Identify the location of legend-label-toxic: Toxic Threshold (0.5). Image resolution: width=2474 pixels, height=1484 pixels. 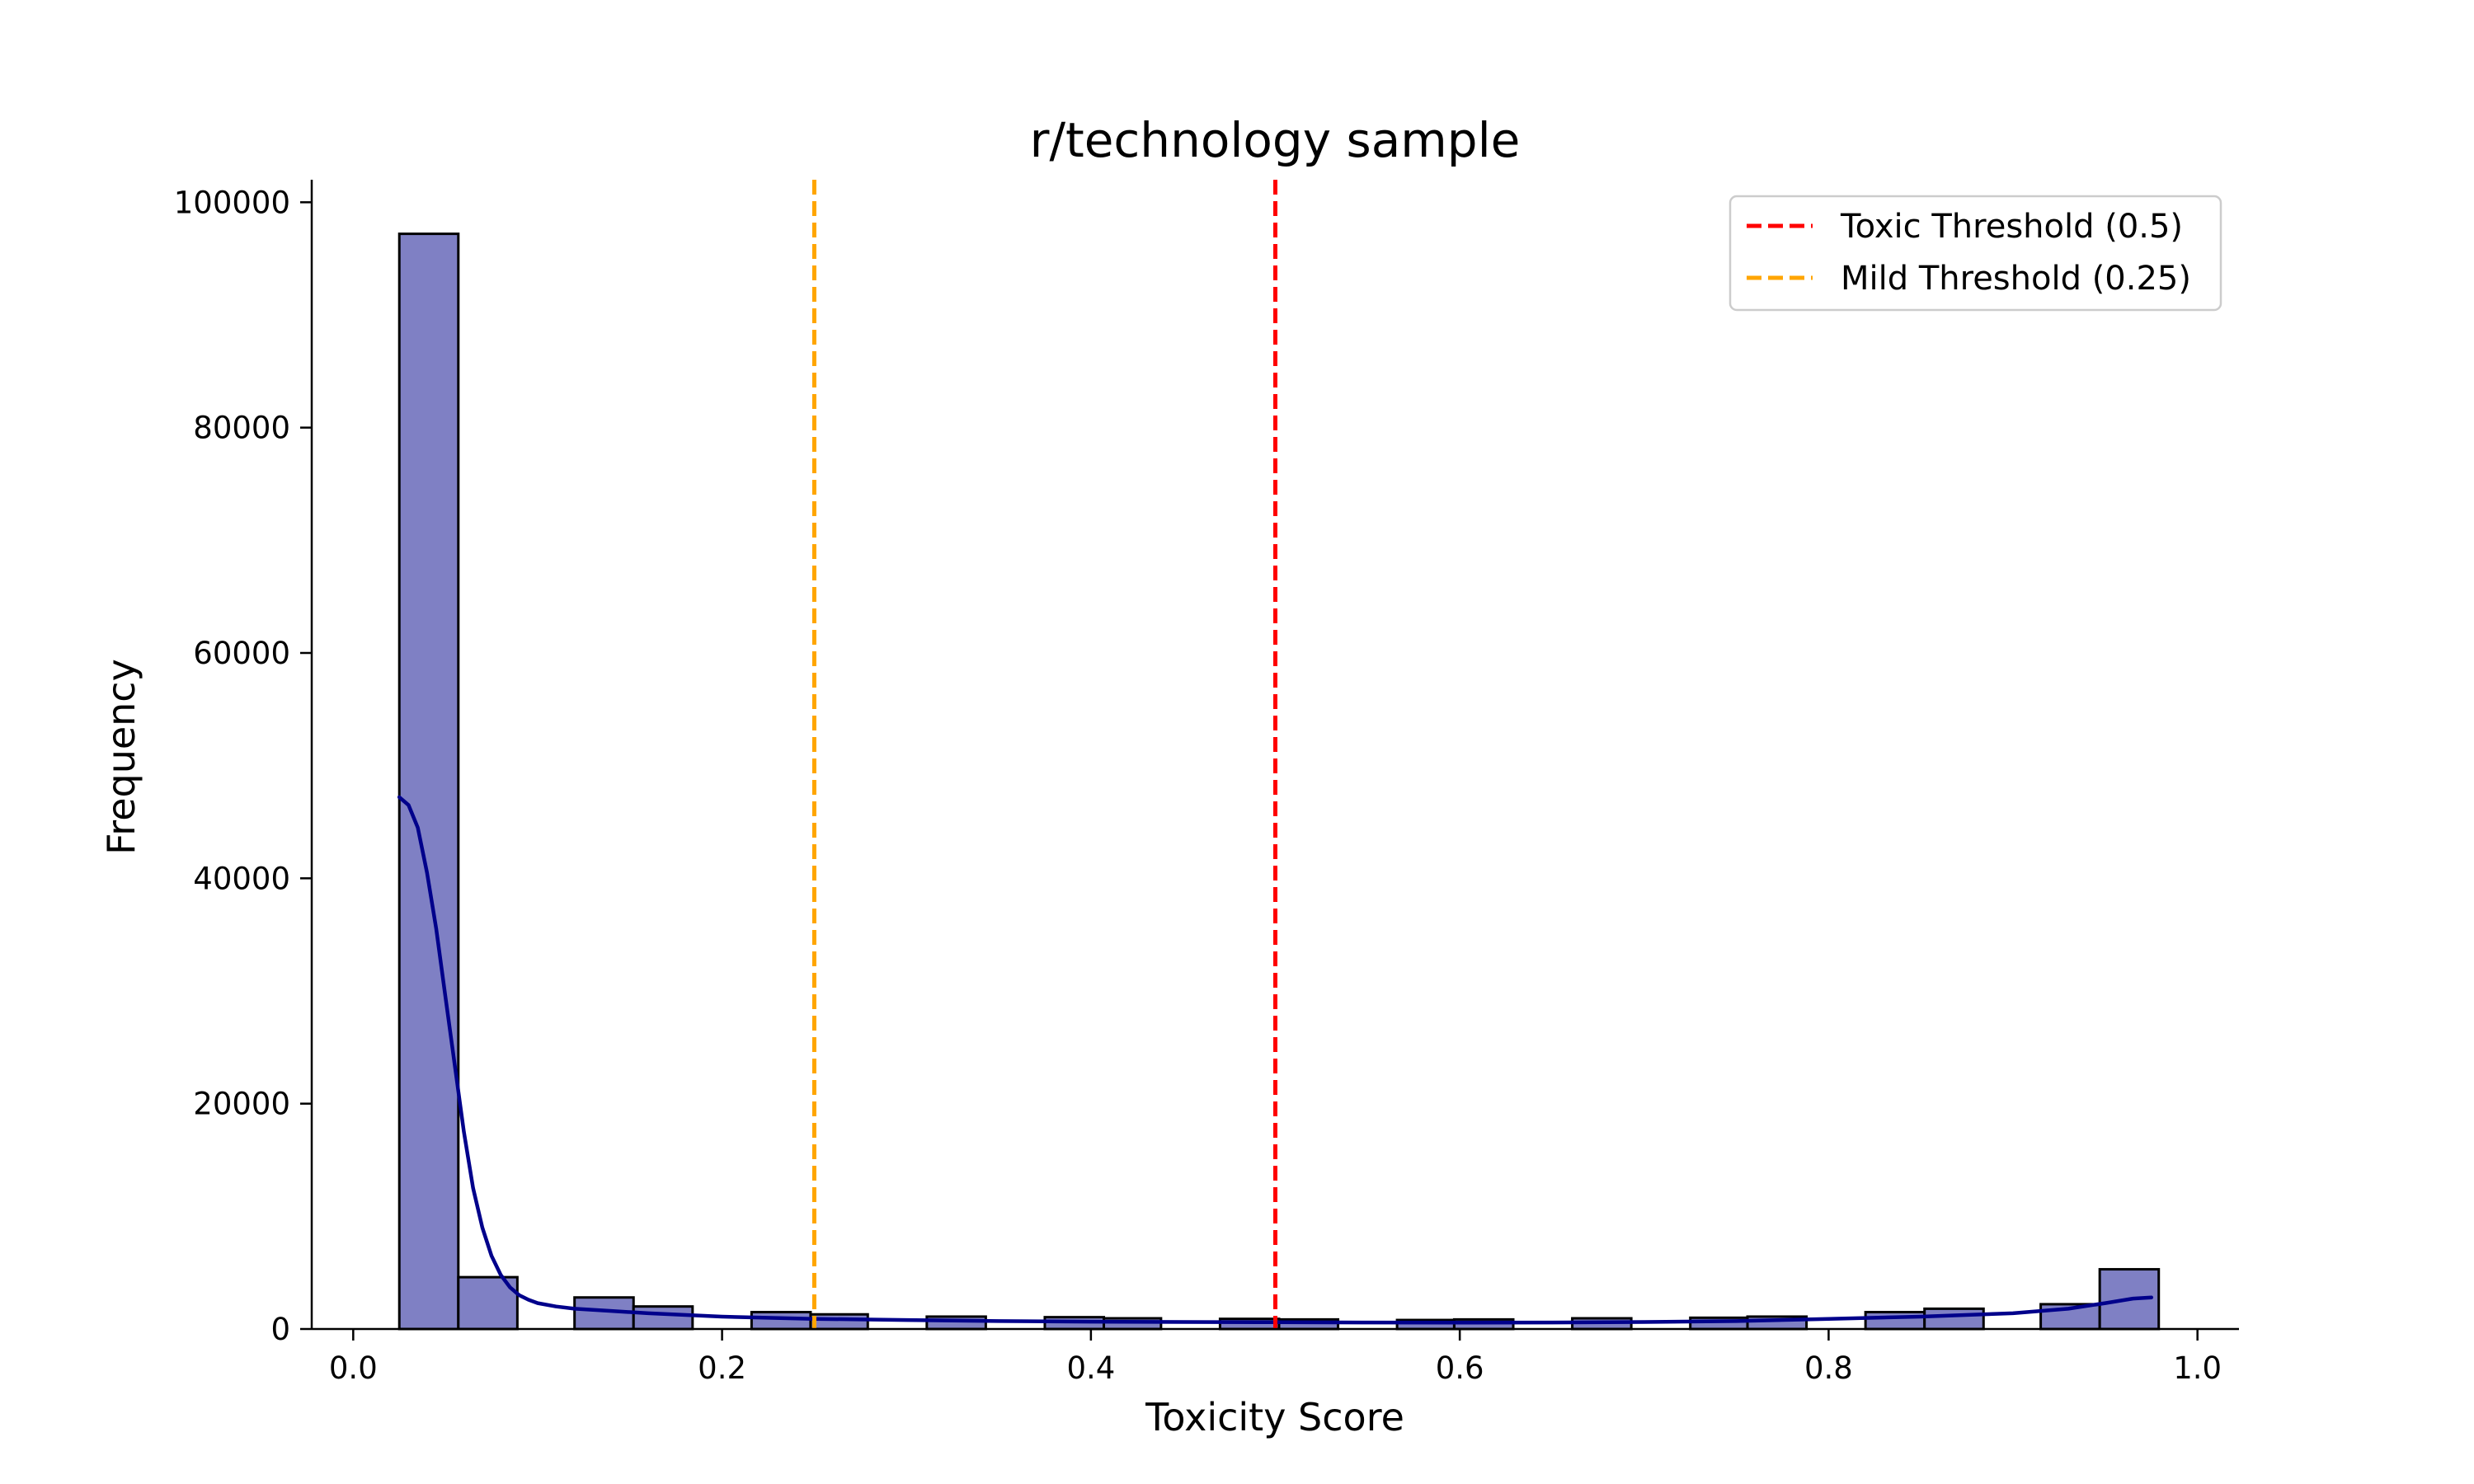
(2011, 227).